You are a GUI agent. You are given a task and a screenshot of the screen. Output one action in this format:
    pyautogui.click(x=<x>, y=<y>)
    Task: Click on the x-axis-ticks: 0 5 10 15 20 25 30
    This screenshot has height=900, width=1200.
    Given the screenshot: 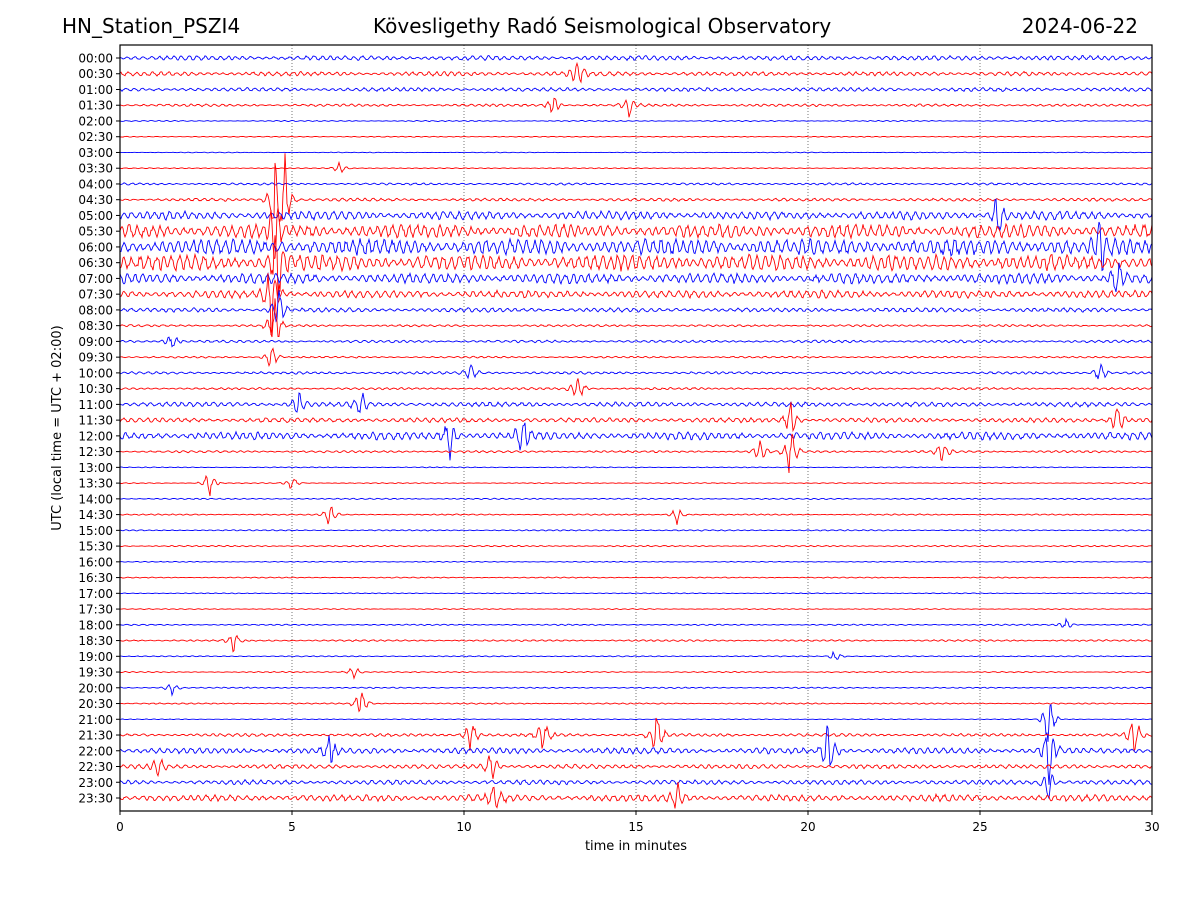 What is the action you would take?
    pyautogui.click(x=638, y=822)
    